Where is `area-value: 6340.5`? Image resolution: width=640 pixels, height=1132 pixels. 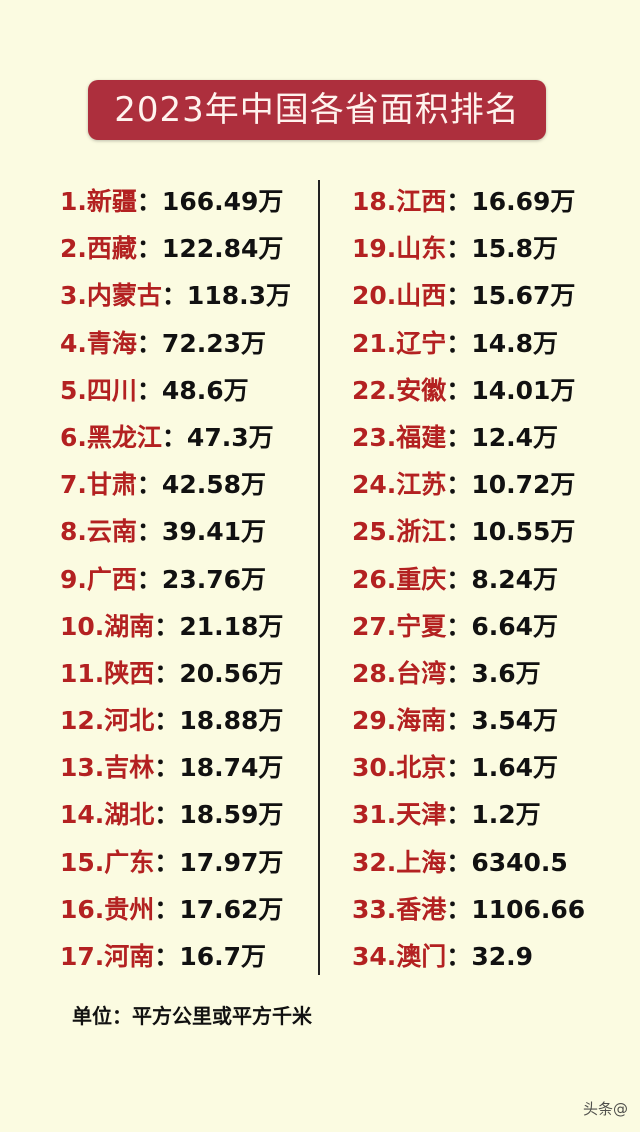
area-value: 6340.5 is located at coordinates (519, 862).